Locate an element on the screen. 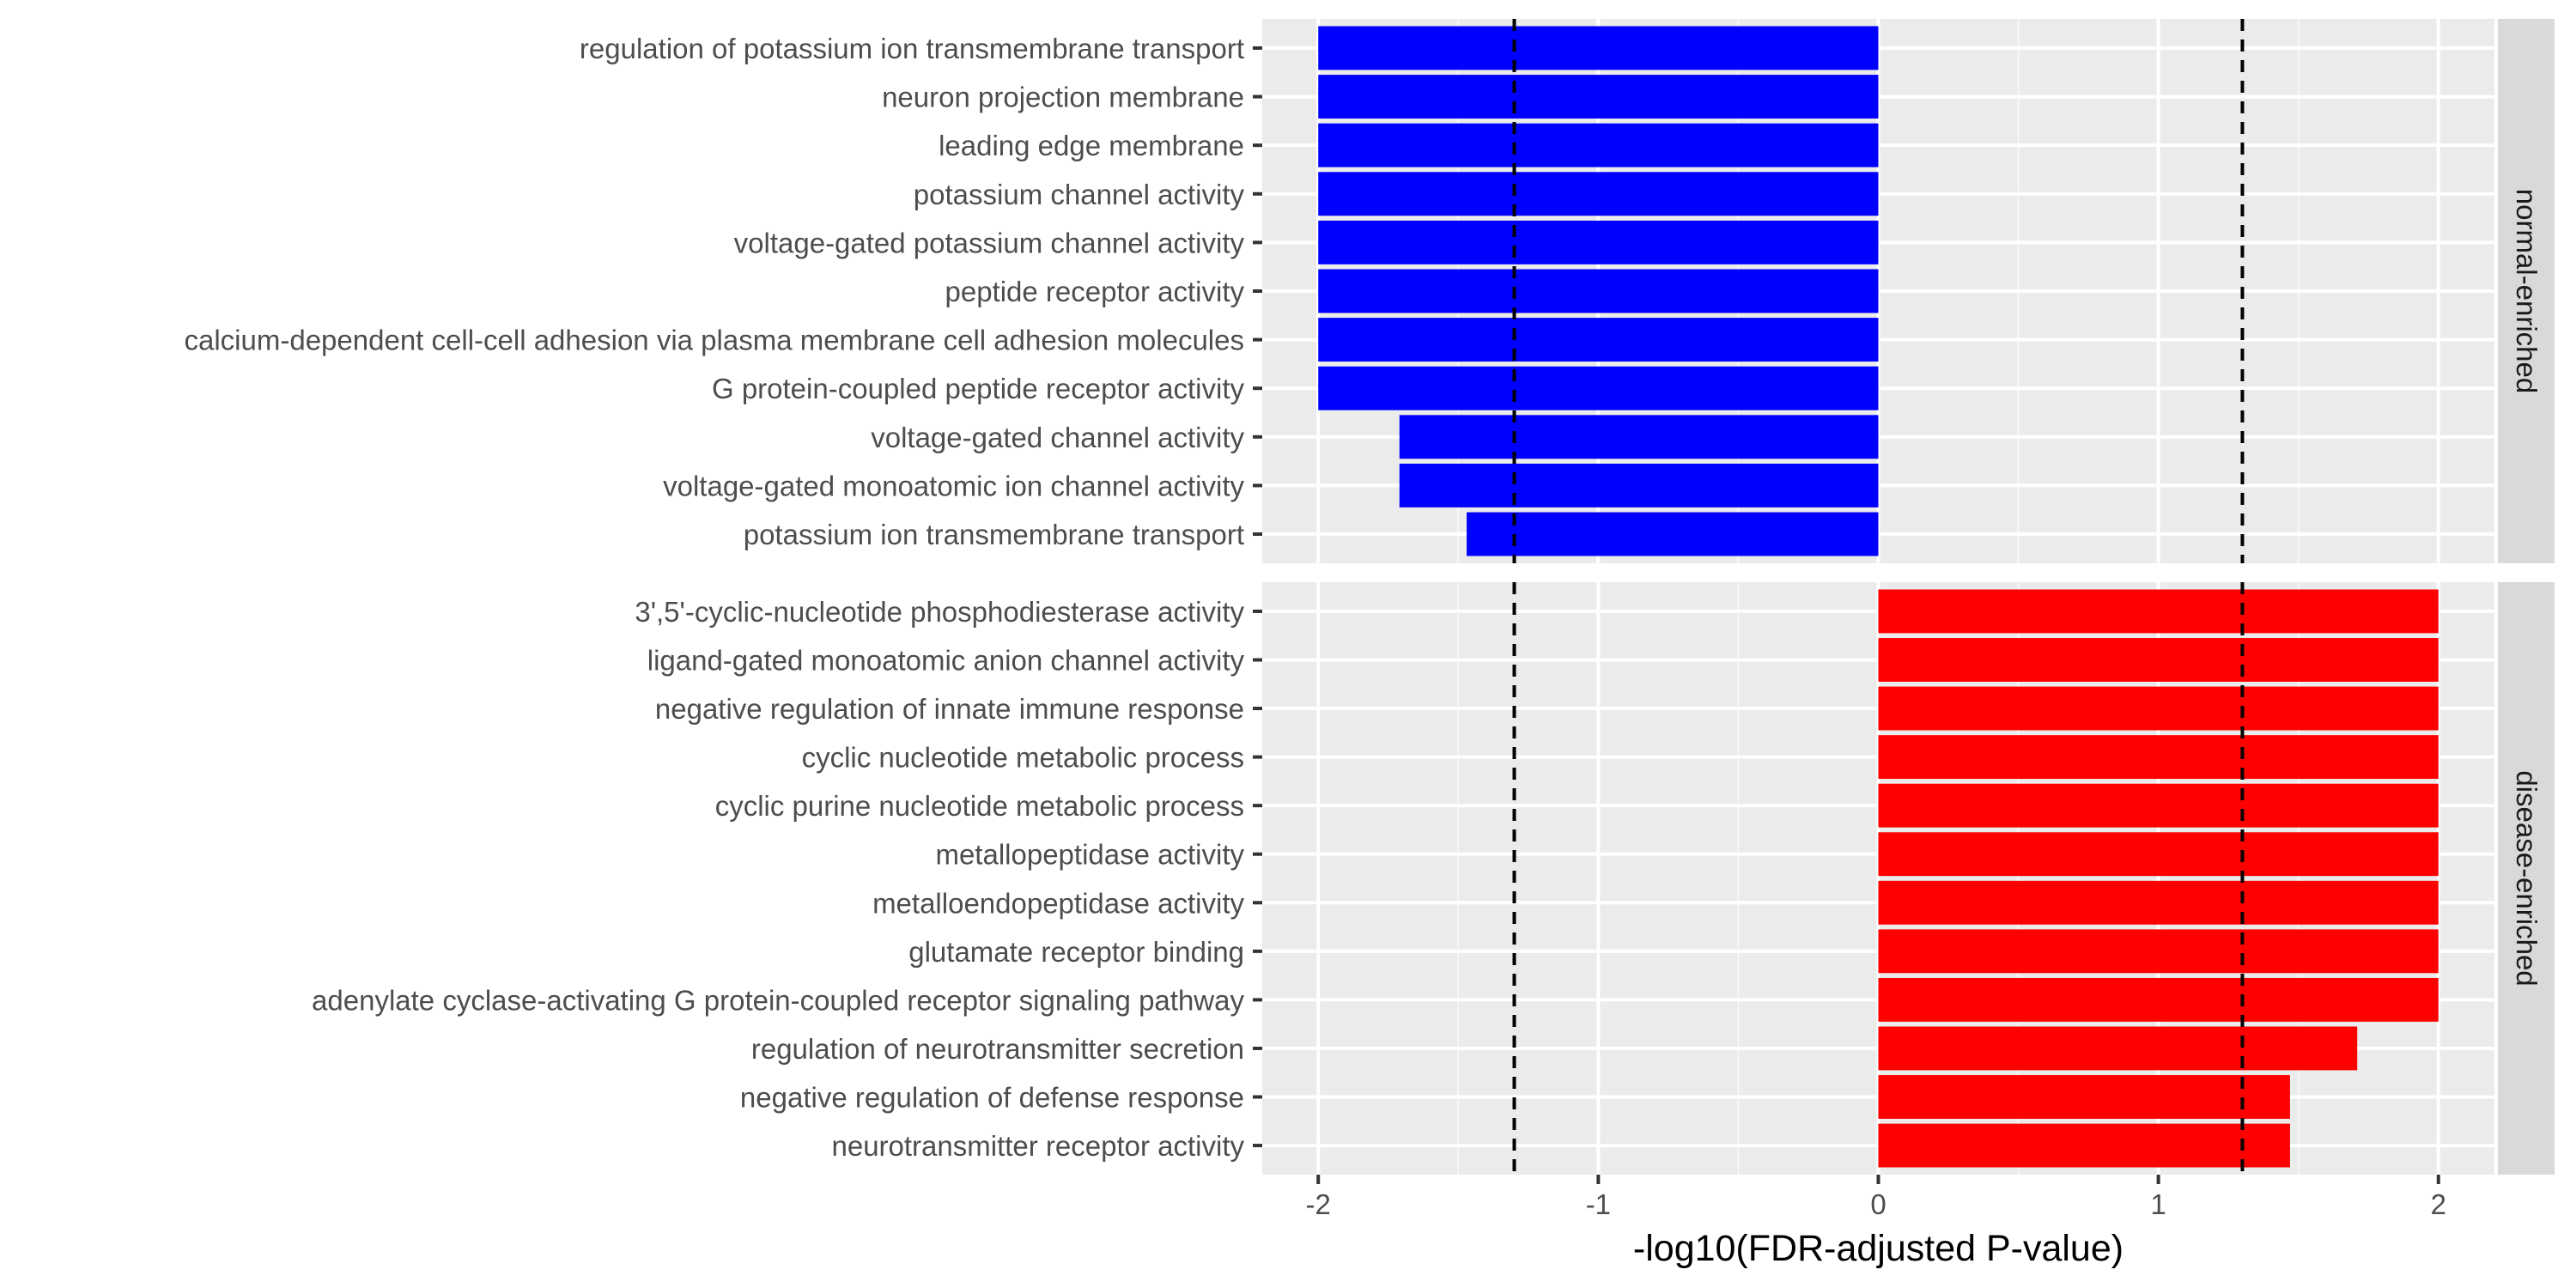  y-tick-label: peptide receptor activity is located at coordinates (1094, 291).